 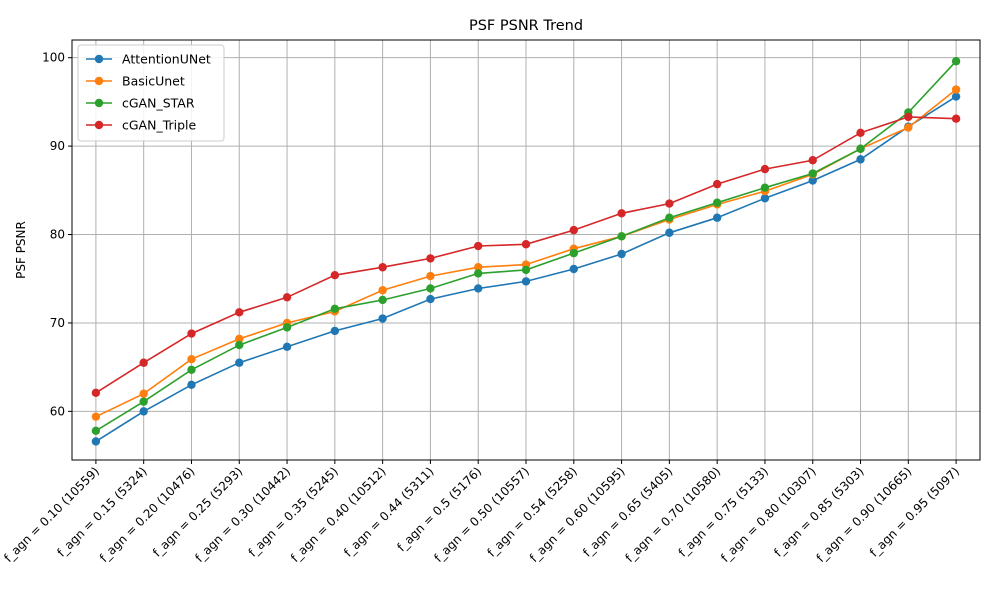 I want to click on legend-item: cGAN_STAR, so click(x=140, y=103).